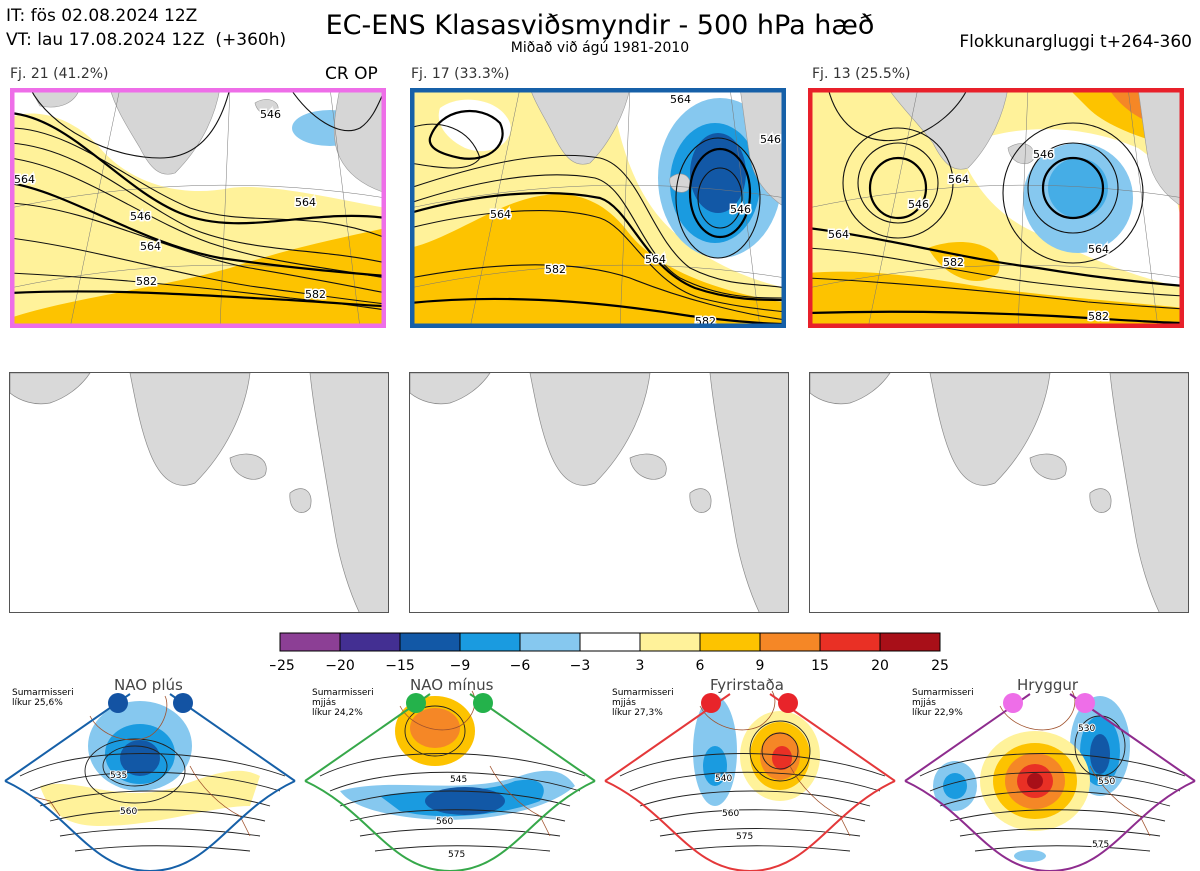 The image size is (1200, 871). Describe the element at coordinates (460, 666) in the screenshot. I see `colorbar-tick-label: −9` at that location.